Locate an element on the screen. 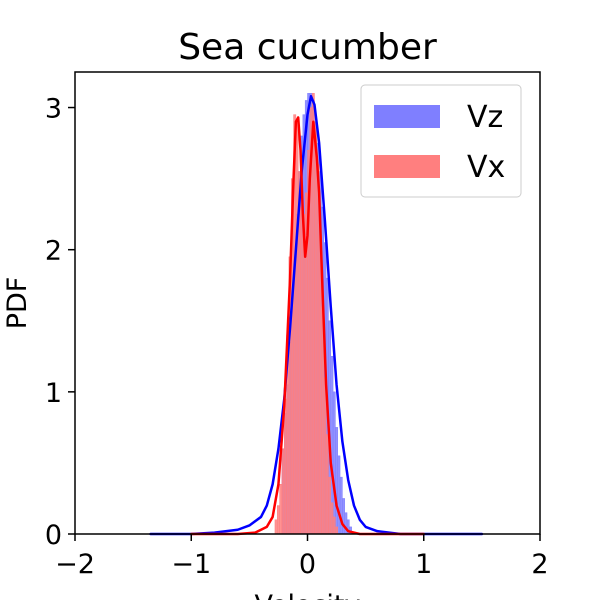 The height and width of the screenshot is (600, 600). x-tick-label: −1 is located at coordinates (191, 564).